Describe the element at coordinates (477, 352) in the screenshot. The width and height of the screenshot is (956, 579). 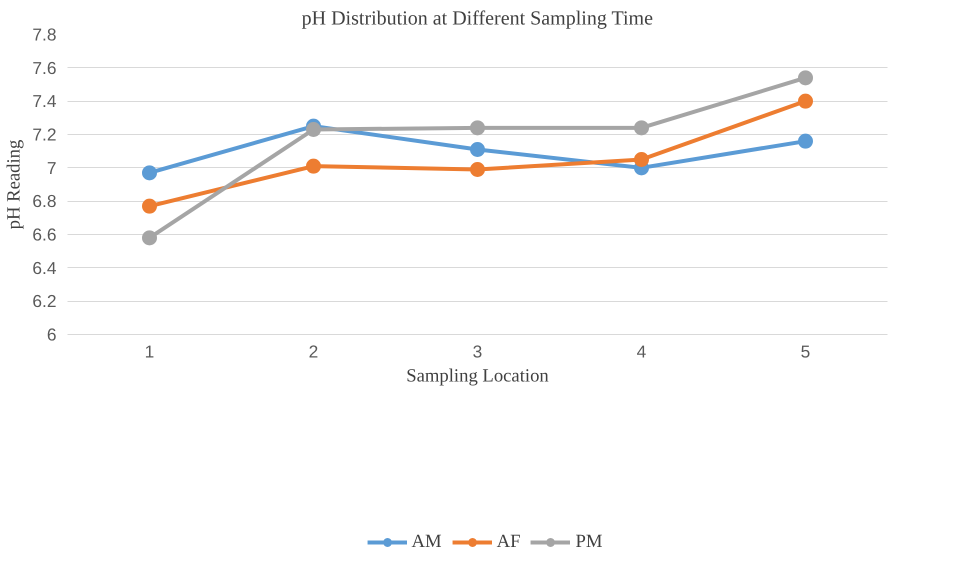
I see `x-tick-label: 3` at that location.